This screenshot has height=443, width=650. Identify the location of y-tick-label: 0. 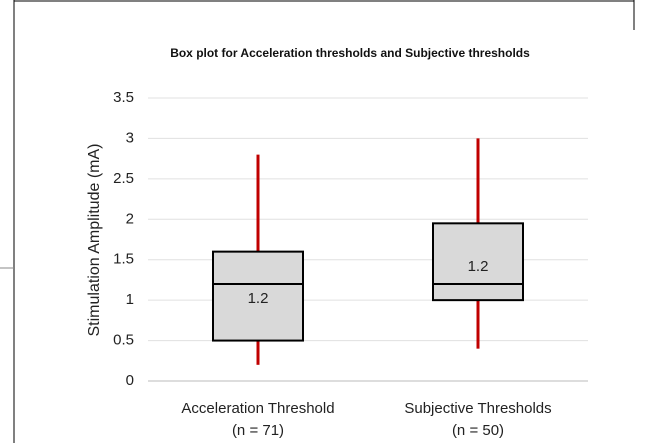
(130, 380).